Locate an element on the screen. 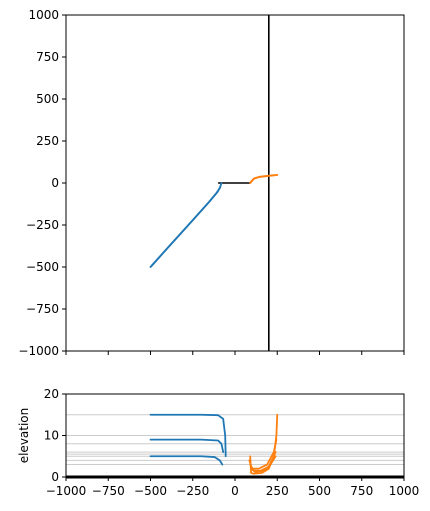 The width and height of the screenshot is (430, 511). y-tick-label: −1000 is located at coordinates (38, 351).